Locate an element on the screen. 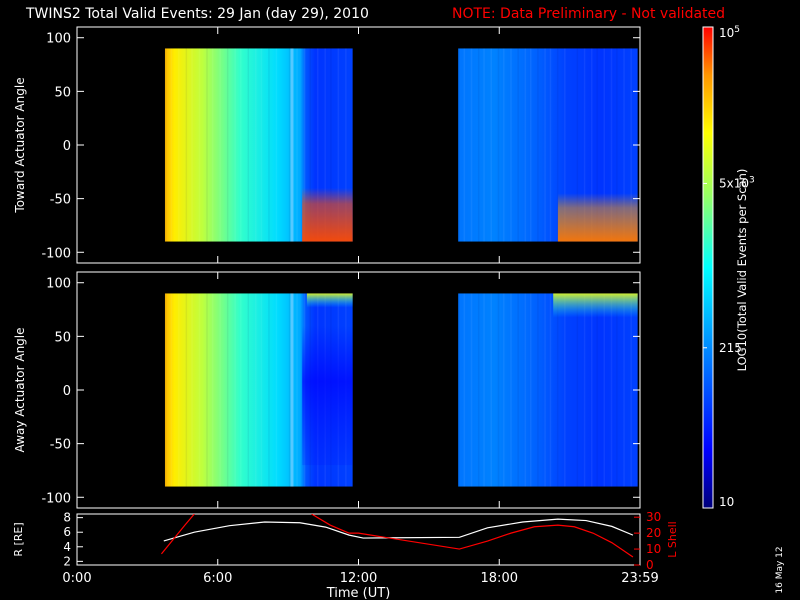 The height and width of the screenshot is (600, 800). x-tick-label: 18:00 is located at coordinates (499, 578).